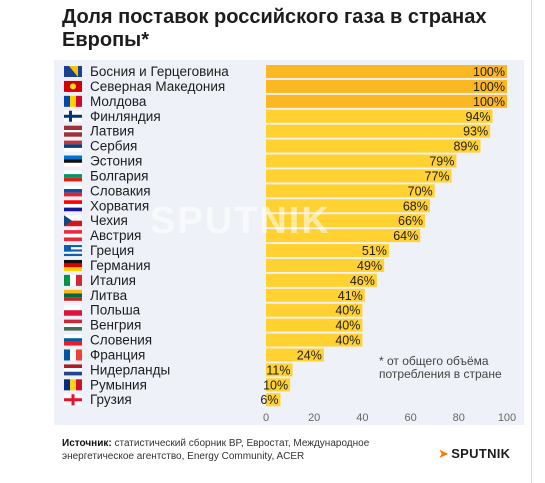  Describe the element at coordinates (112, 131) in the screenshot. I see `category-label: Латвия` at that location.